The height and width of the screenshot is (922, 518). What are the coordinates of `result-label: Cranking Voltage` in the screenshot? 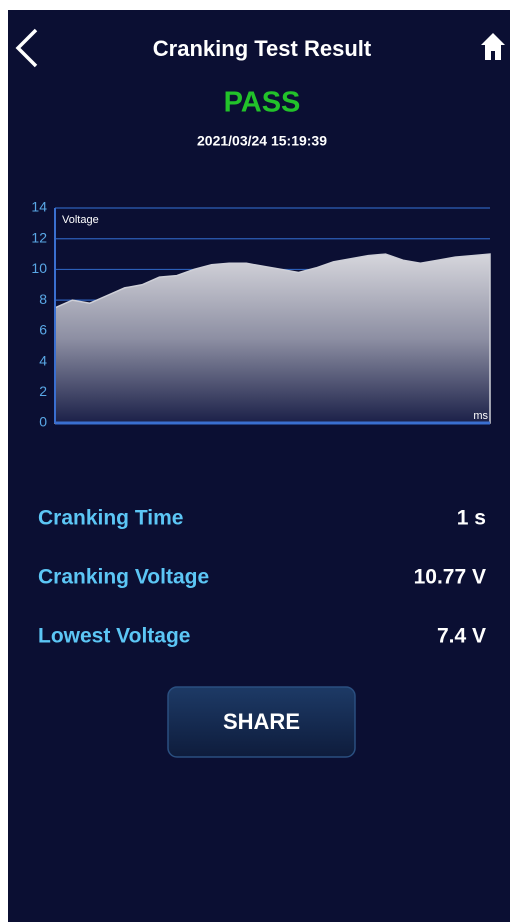 It's located at (123, 577).